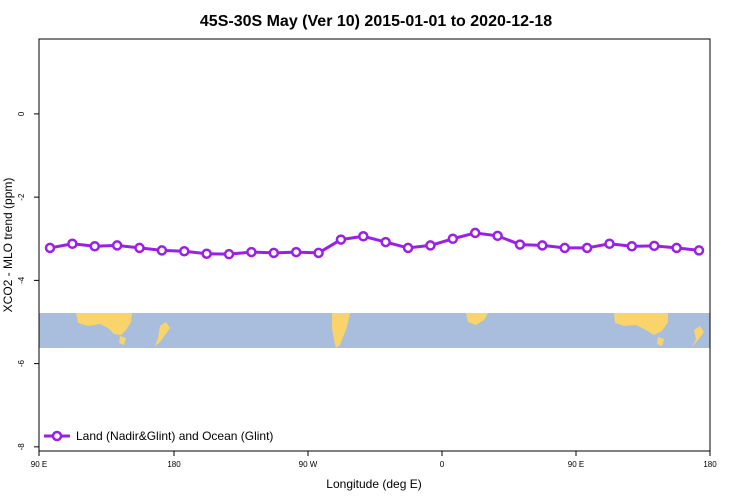  I want to click on ocean-band, so click(374, 330).